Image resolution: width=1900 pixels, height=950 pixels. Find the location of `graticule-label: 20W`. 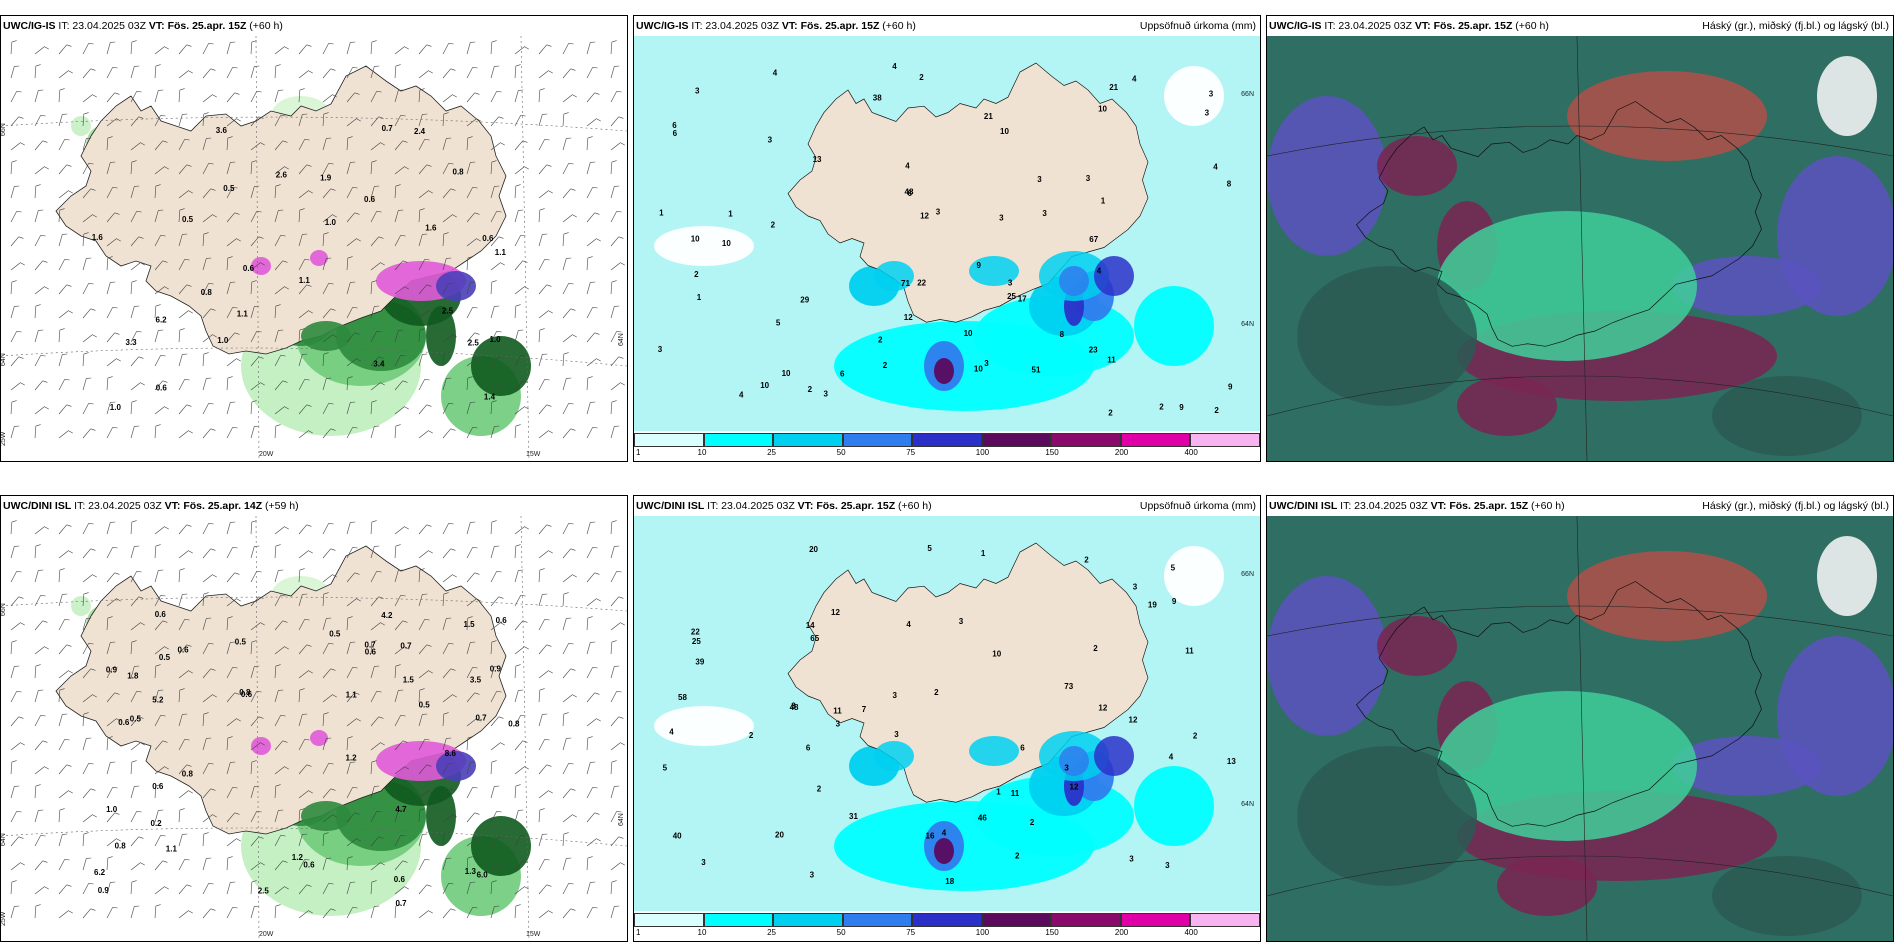

graticule-label: 20W is located at coordinates (266, 934).